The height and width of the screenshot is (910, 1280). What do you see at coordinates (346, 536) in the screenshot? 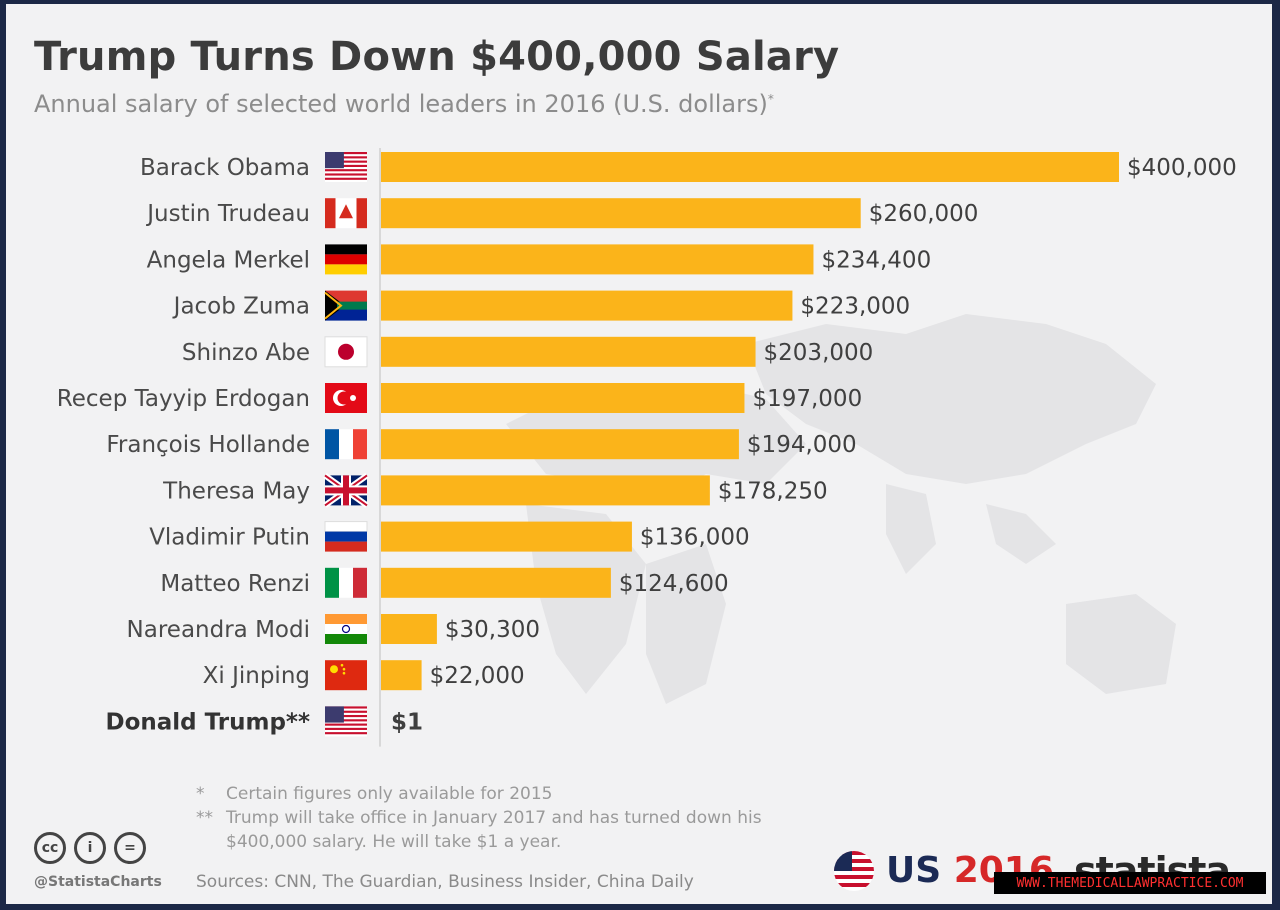
I see `ru-flag` at bounding box center [346, 536].